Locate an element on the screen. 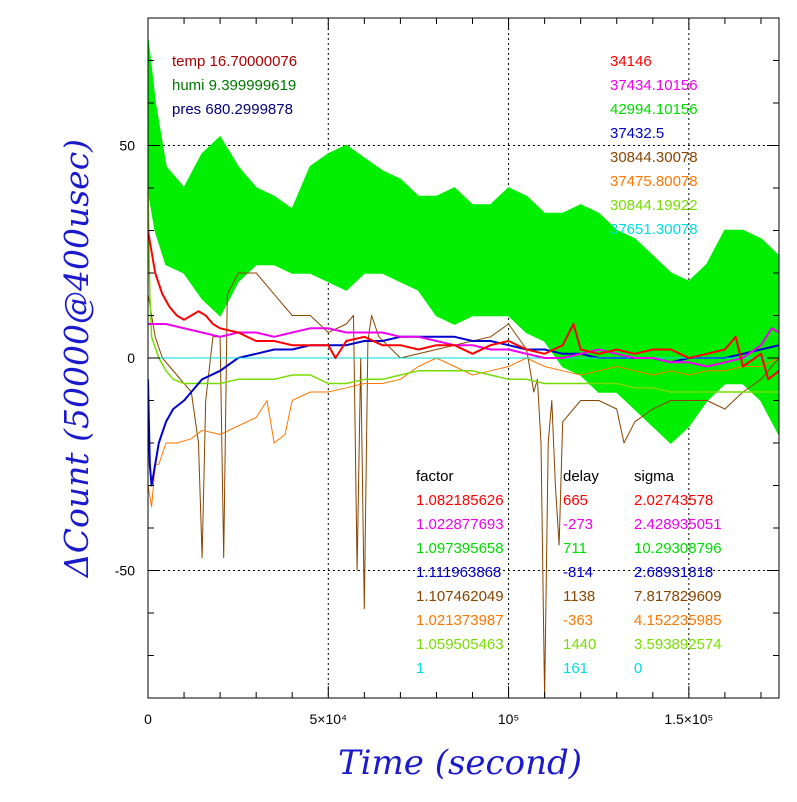 This screenshot has height=802, width=797. table-cell-delay: -273 is located at coordinates (578, 524).